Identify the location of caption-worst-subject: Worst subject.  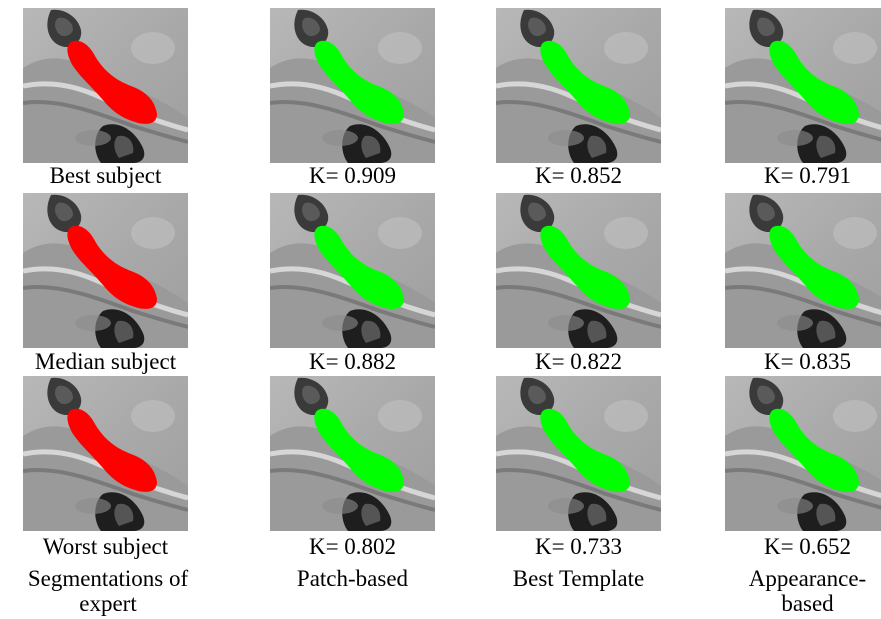
(105, 546).